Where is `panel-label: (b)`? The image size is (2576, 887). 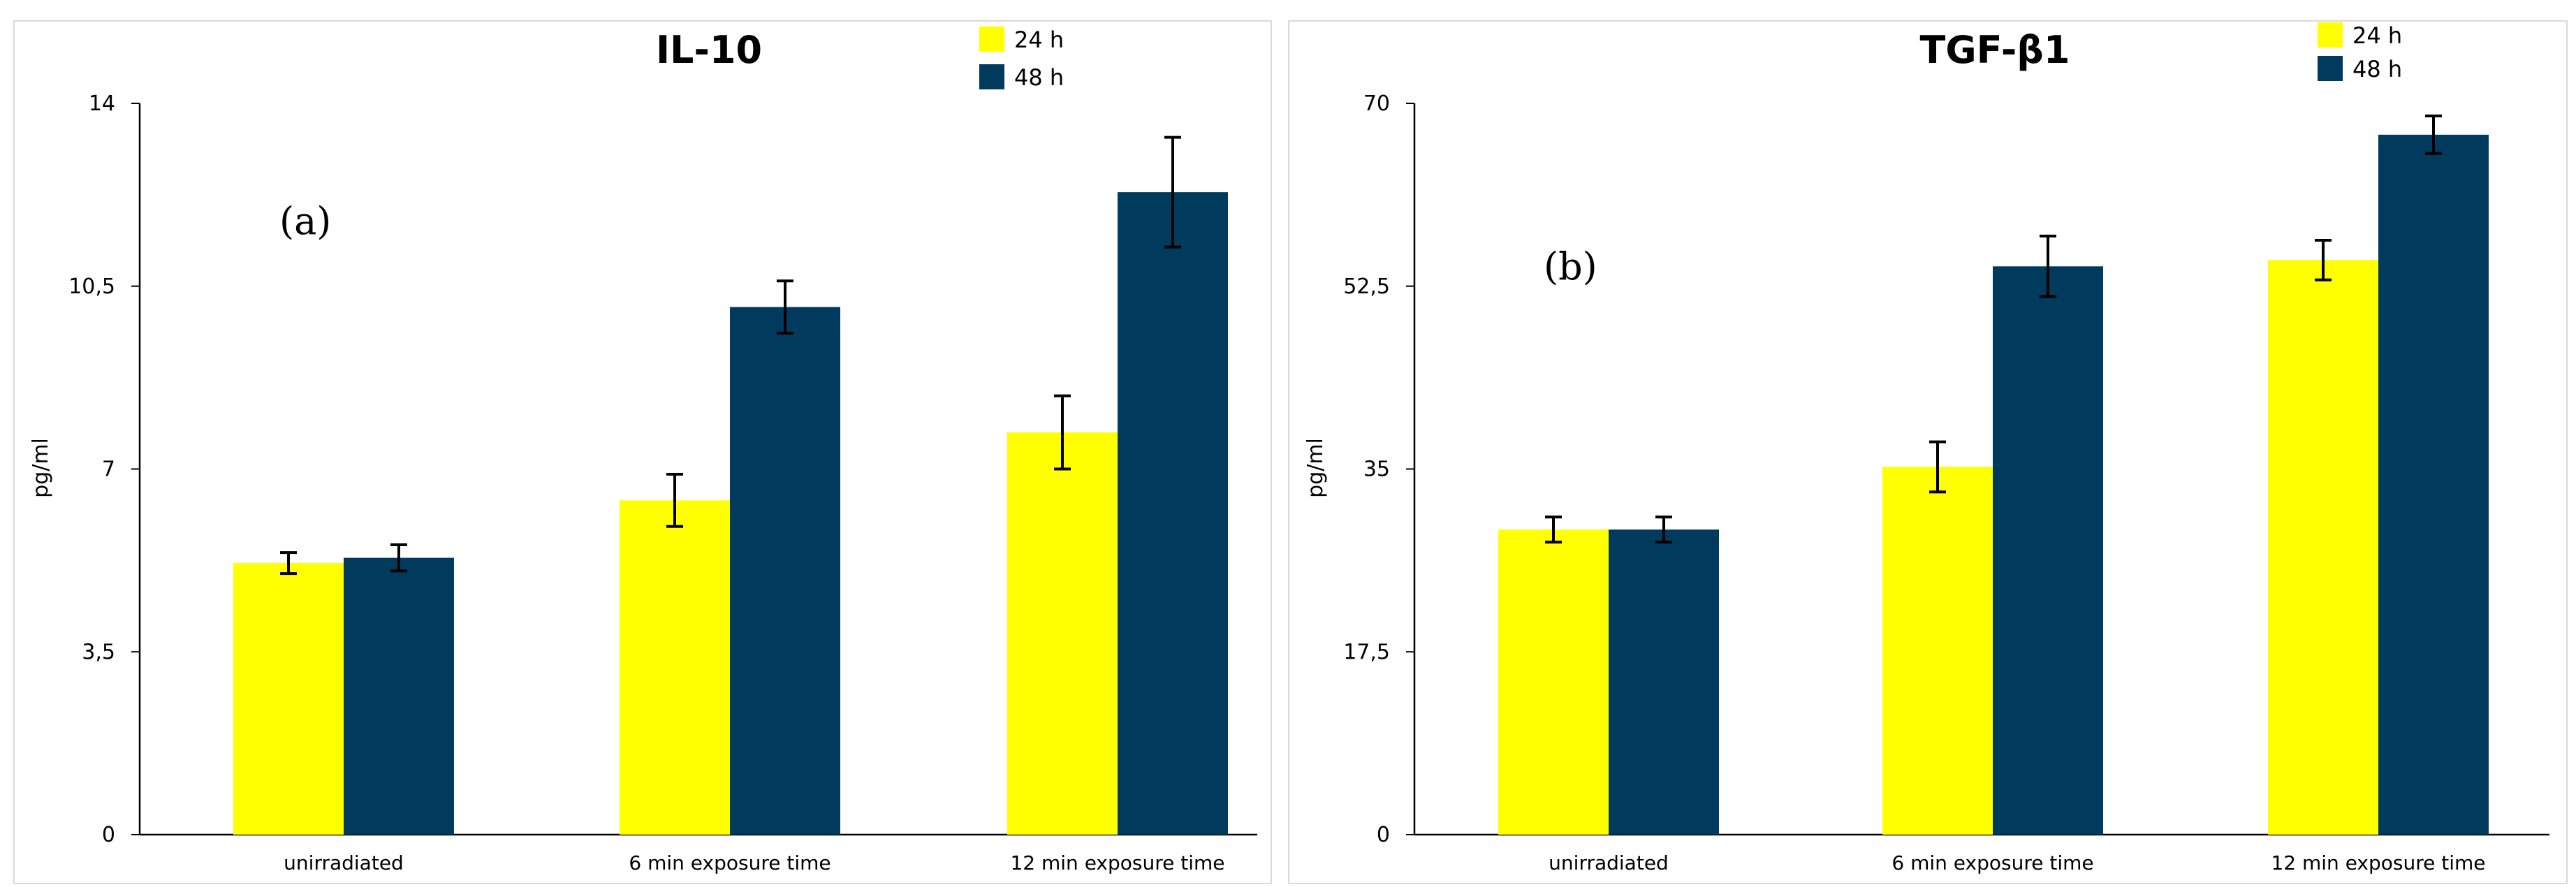
panel-label: (b) is located at coordinates (1570, 266).